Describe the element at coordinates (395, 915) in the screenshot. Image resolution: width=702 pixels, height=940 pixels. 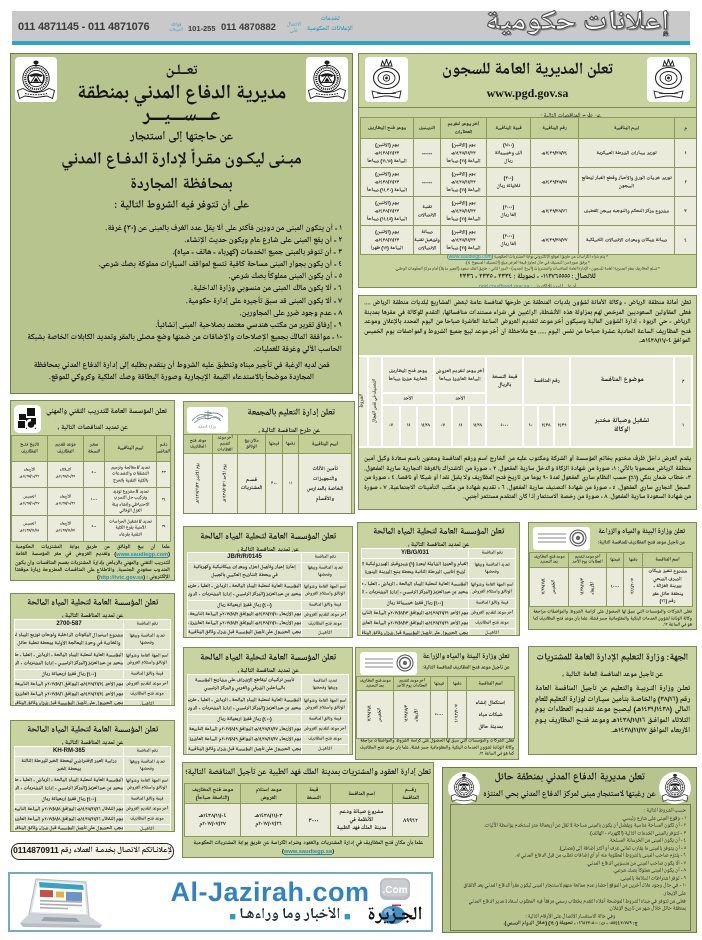
I see `svg-text: الجـزيرة` at that location.